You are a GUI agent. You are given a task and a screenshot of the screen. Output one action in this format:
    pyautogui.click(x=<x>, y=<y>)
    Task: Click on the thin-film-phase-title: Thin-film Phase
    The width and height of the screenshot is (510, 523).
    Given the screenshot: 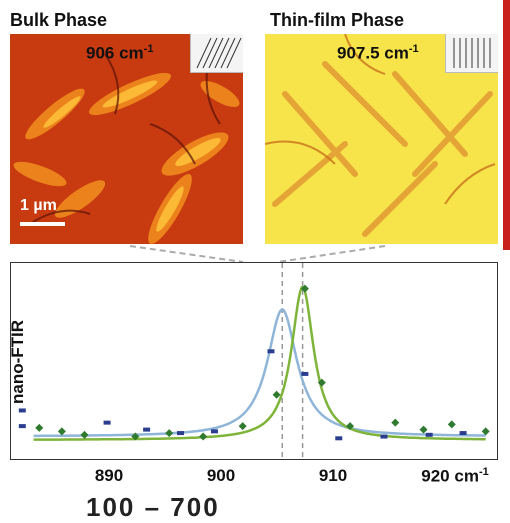 What is the action you would take?
    pyautogui.click(x=337, y=20)
    